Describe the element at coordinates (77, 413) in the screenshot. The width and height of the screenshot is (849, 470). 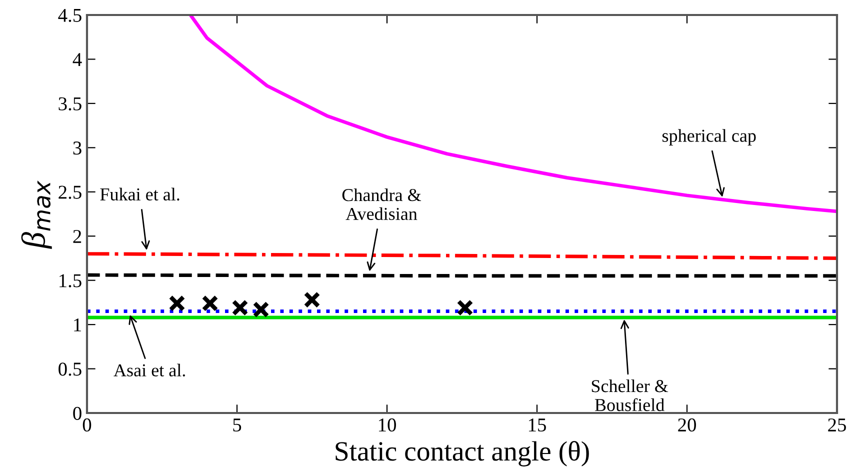
I see `y-tick-label: 0` at that location.